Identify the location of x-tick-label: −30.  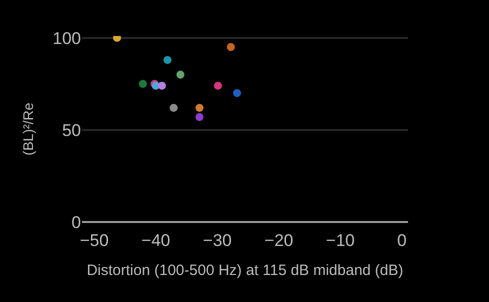
(217, 240).